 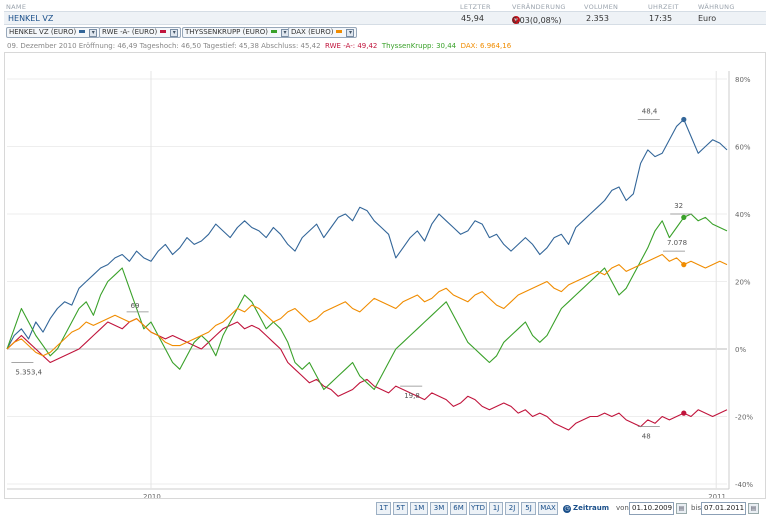 What do you see at coordinates (351, 46) in the screenshot?
I see `info-rwe: RWE -A-: 49,42` at bounding box center [351, 46].